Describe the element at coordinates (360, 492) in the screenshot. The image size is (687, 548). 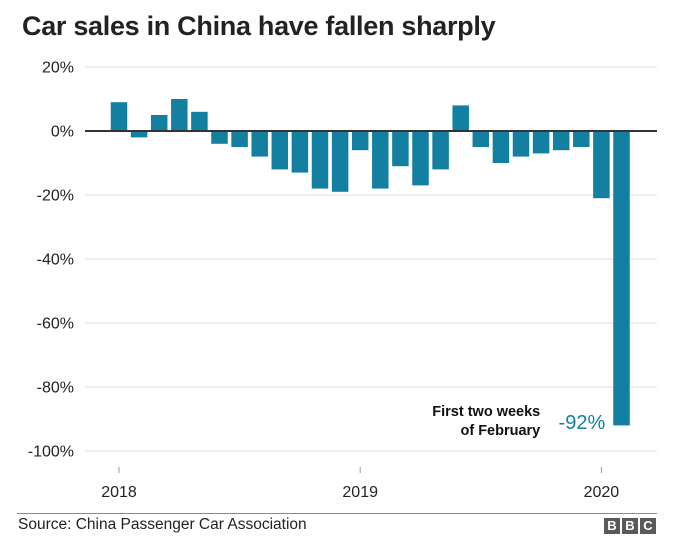
I see `x-tick-label: 2019` at that location.